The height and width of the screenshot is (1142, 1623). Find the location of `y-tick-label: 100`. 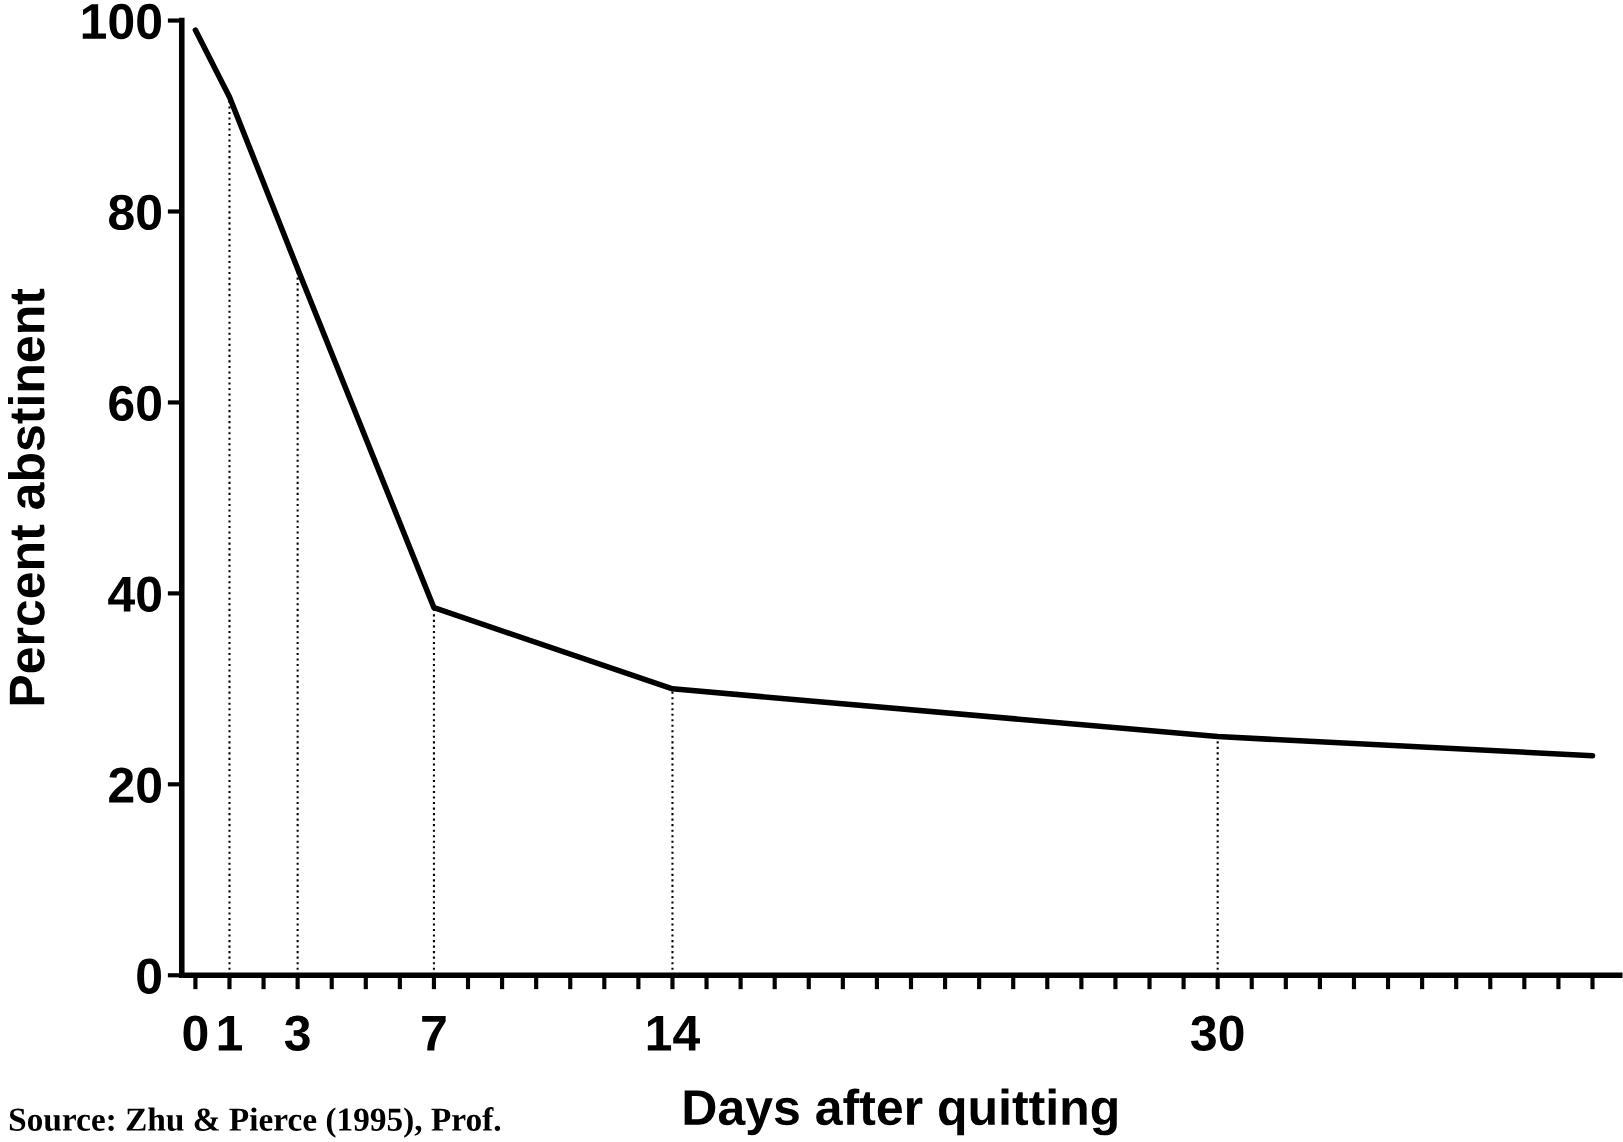

y-tick-label: 100 is located at coordinates (121, 21).